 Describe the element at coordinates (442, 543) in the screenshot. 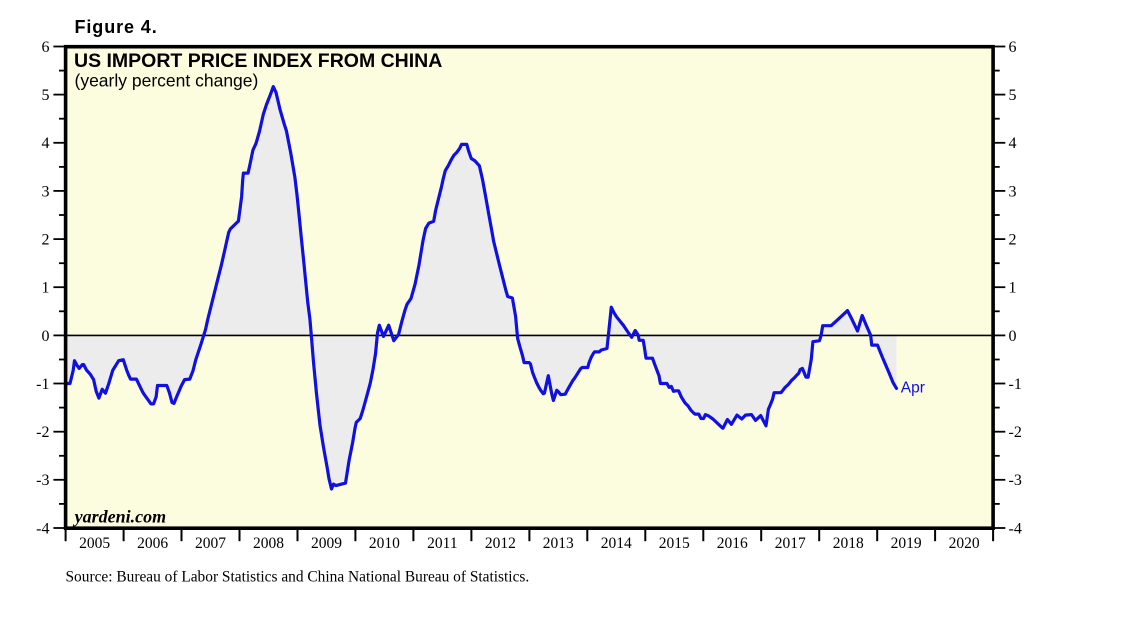

I see `svg-text: 2011` at that location.